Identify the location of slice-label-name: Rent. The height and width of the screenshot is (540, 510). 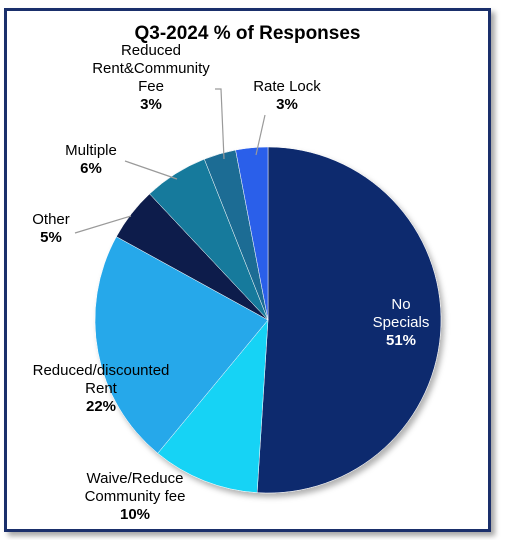
(101, 388).